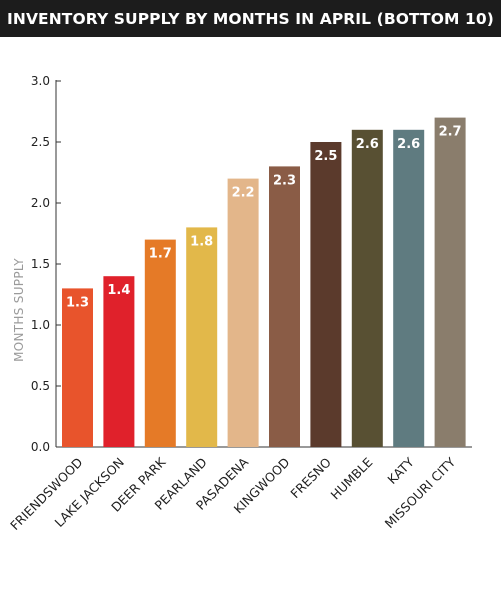 The image size is (501, 591). What do you see at coordinates (243, 193) in the screenshot?
I see `data-label: 2.2` at bounding box center [243, 193].